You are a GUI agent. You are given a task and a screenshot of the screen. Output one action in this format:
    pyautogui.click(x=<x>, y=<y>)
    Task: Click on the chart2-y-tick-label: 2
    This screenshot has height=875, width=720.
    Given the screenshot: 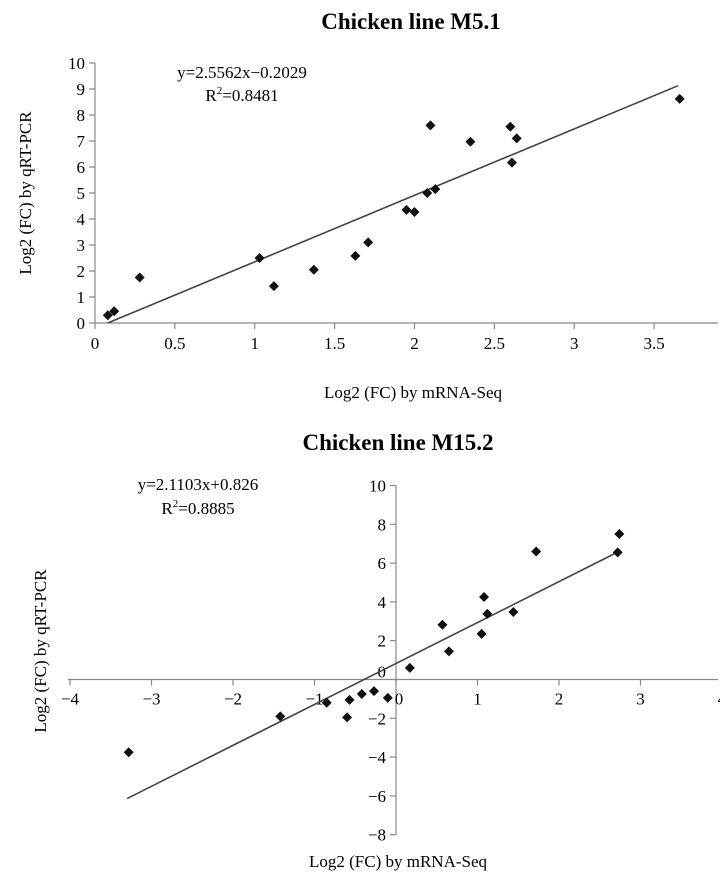 What is the action you would take?
    pyautogui.click(x=382, y=641)
    